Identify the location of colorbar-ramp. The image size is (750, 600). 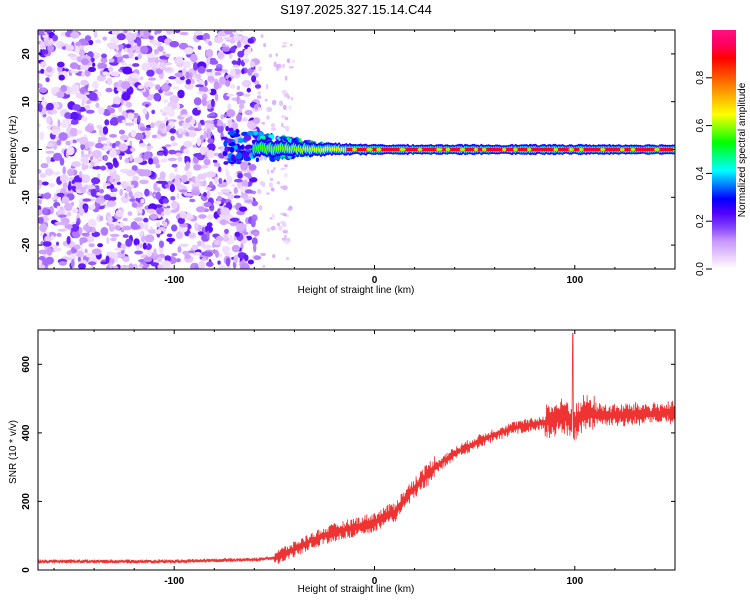
(724, 149).